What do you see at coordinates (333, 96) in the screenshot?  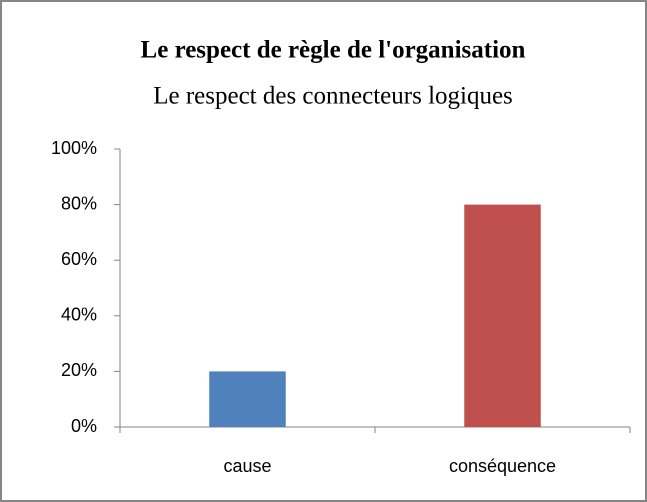 I see `chart-subtitle: Le respect des connecteurs logiques` at bounding box center [333, 96].